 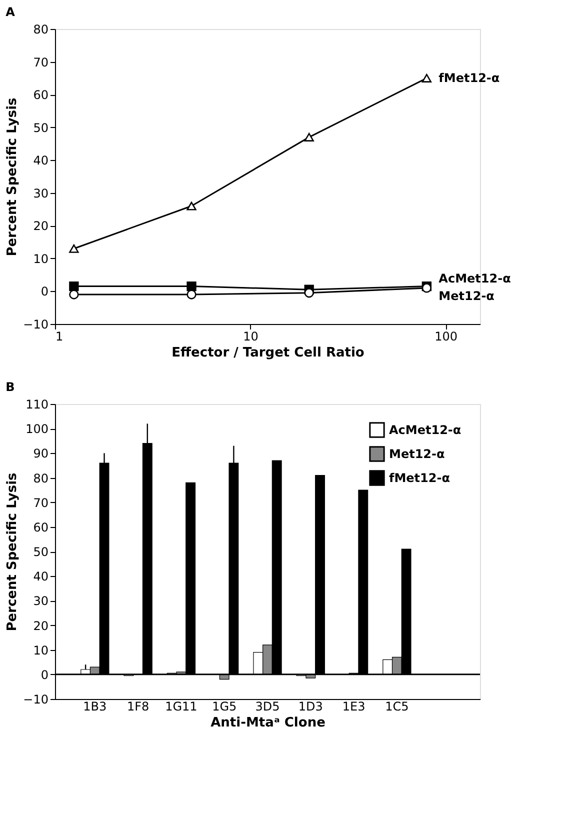 I want to click on legend-label: AcMet12-α, so click(x=425, y=430).